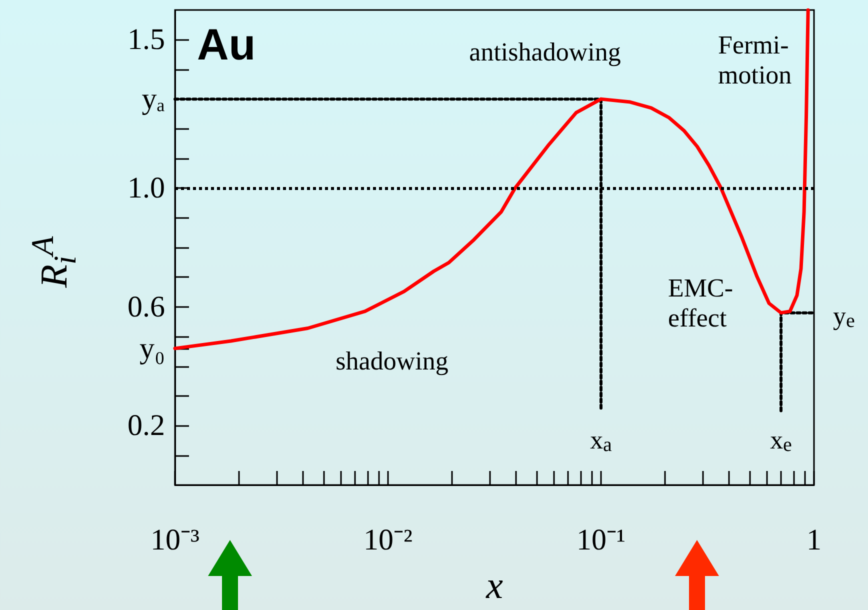 The width and height of the screenshot is (868, 610). I want to click on annotation: shadowing, so click(392, 361).